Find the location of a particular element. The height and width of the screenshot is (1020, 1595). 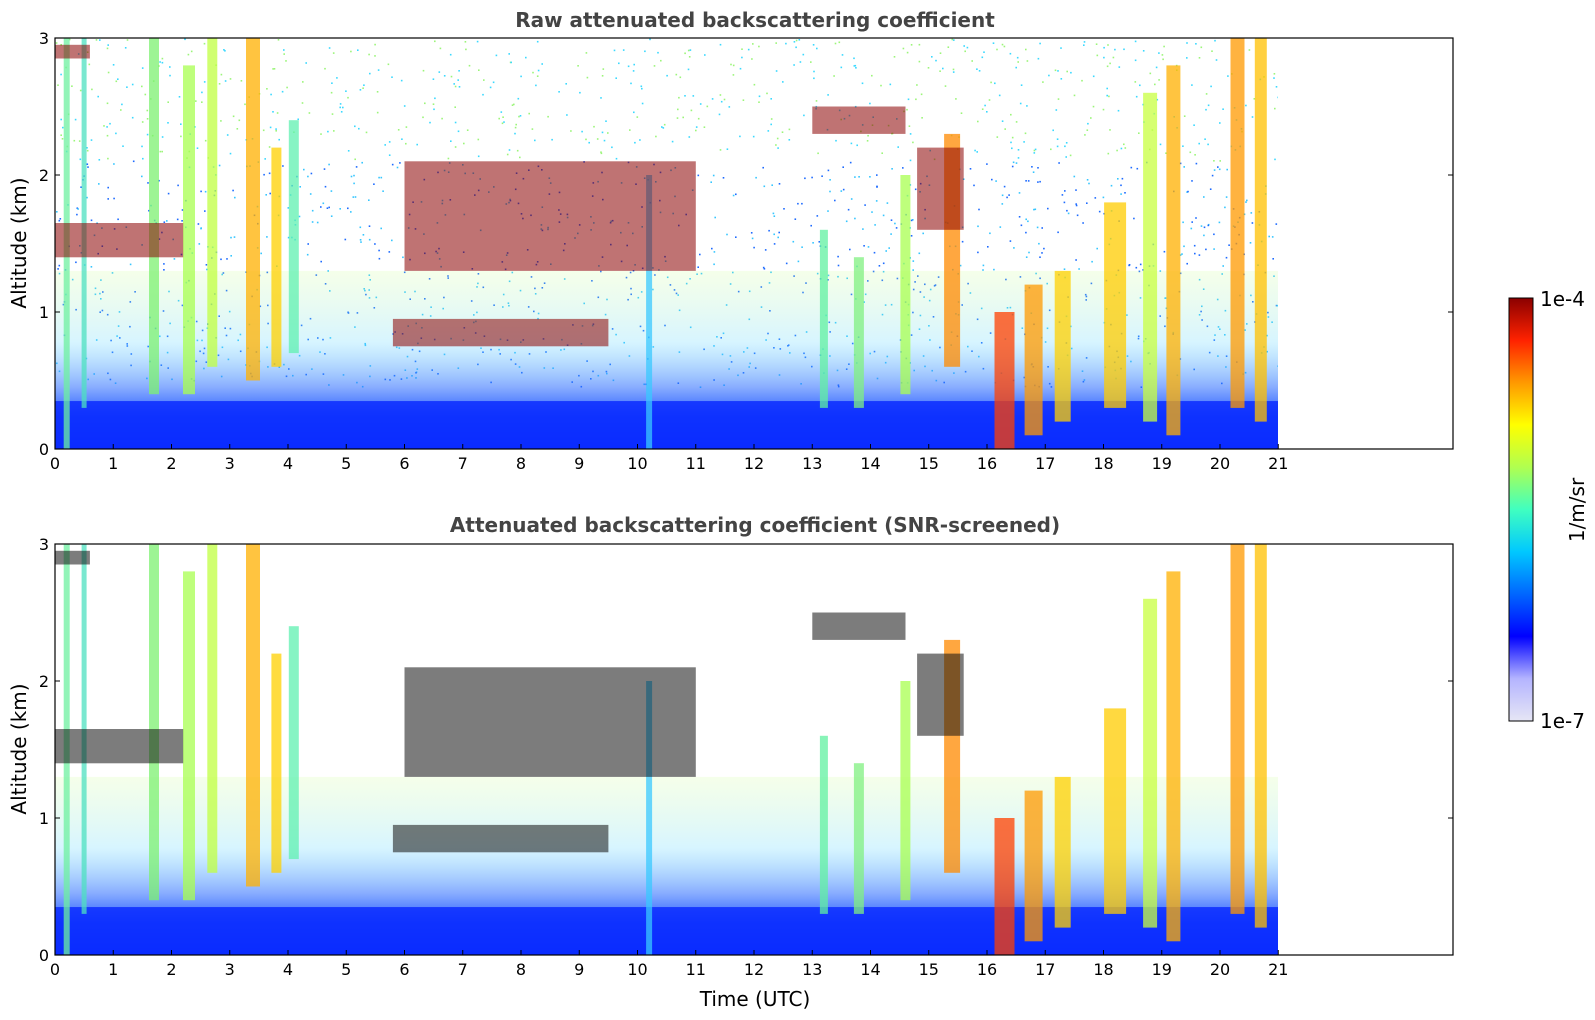

cloud-layer is located at coordinates (72, 557).